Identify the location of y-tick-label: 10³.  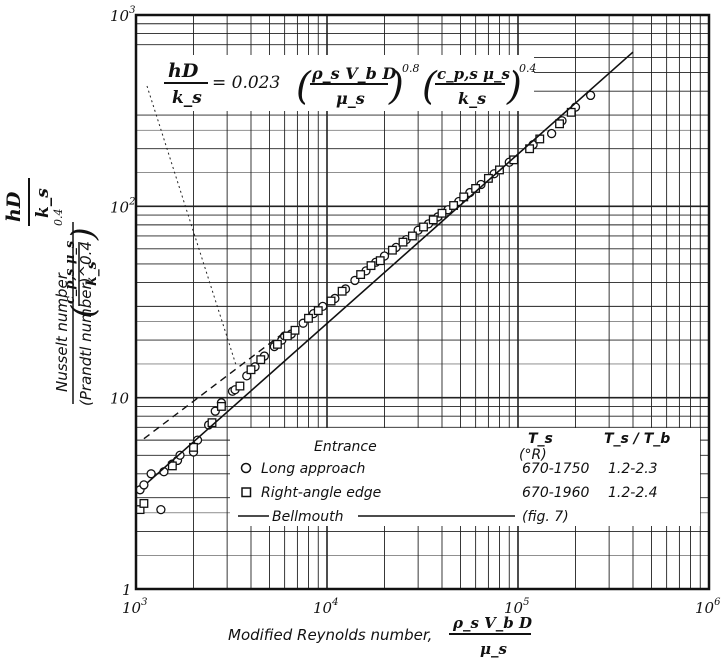
(122, 15).